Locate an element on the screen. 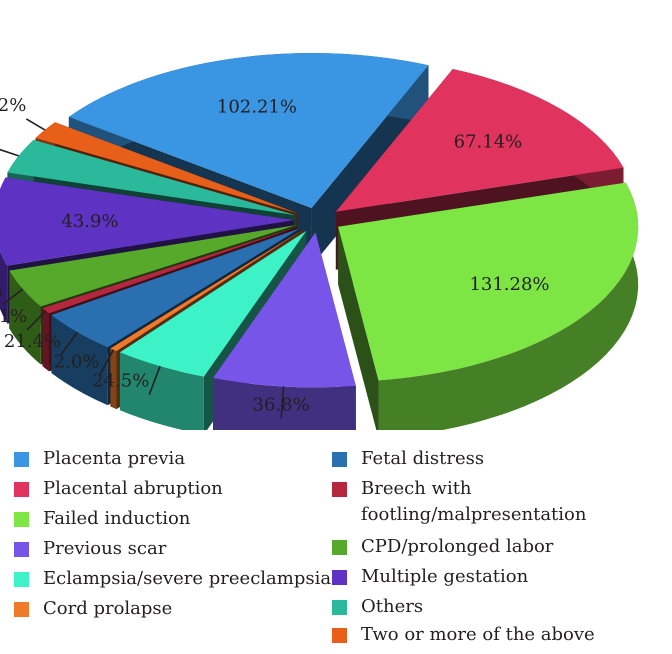 Image resolution: width=672 pixels, height=654 pixels. slice-side-breech-with-footling-malpresentation is located at coordinates (46, 340).